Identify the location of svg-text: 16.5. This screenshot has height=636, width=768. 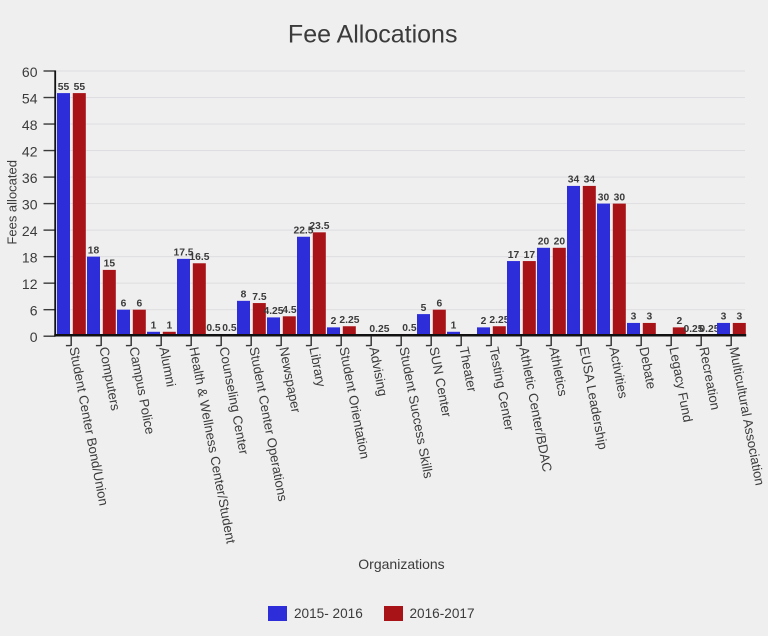
(199, 257).